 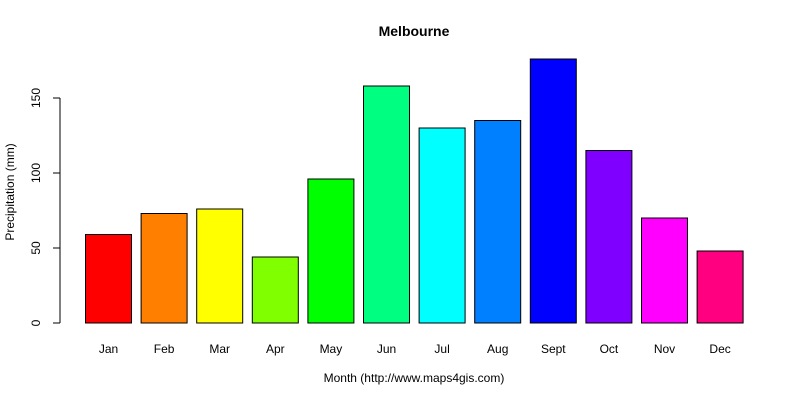 I want to click on bar-jul, so click(x=442, y=225).